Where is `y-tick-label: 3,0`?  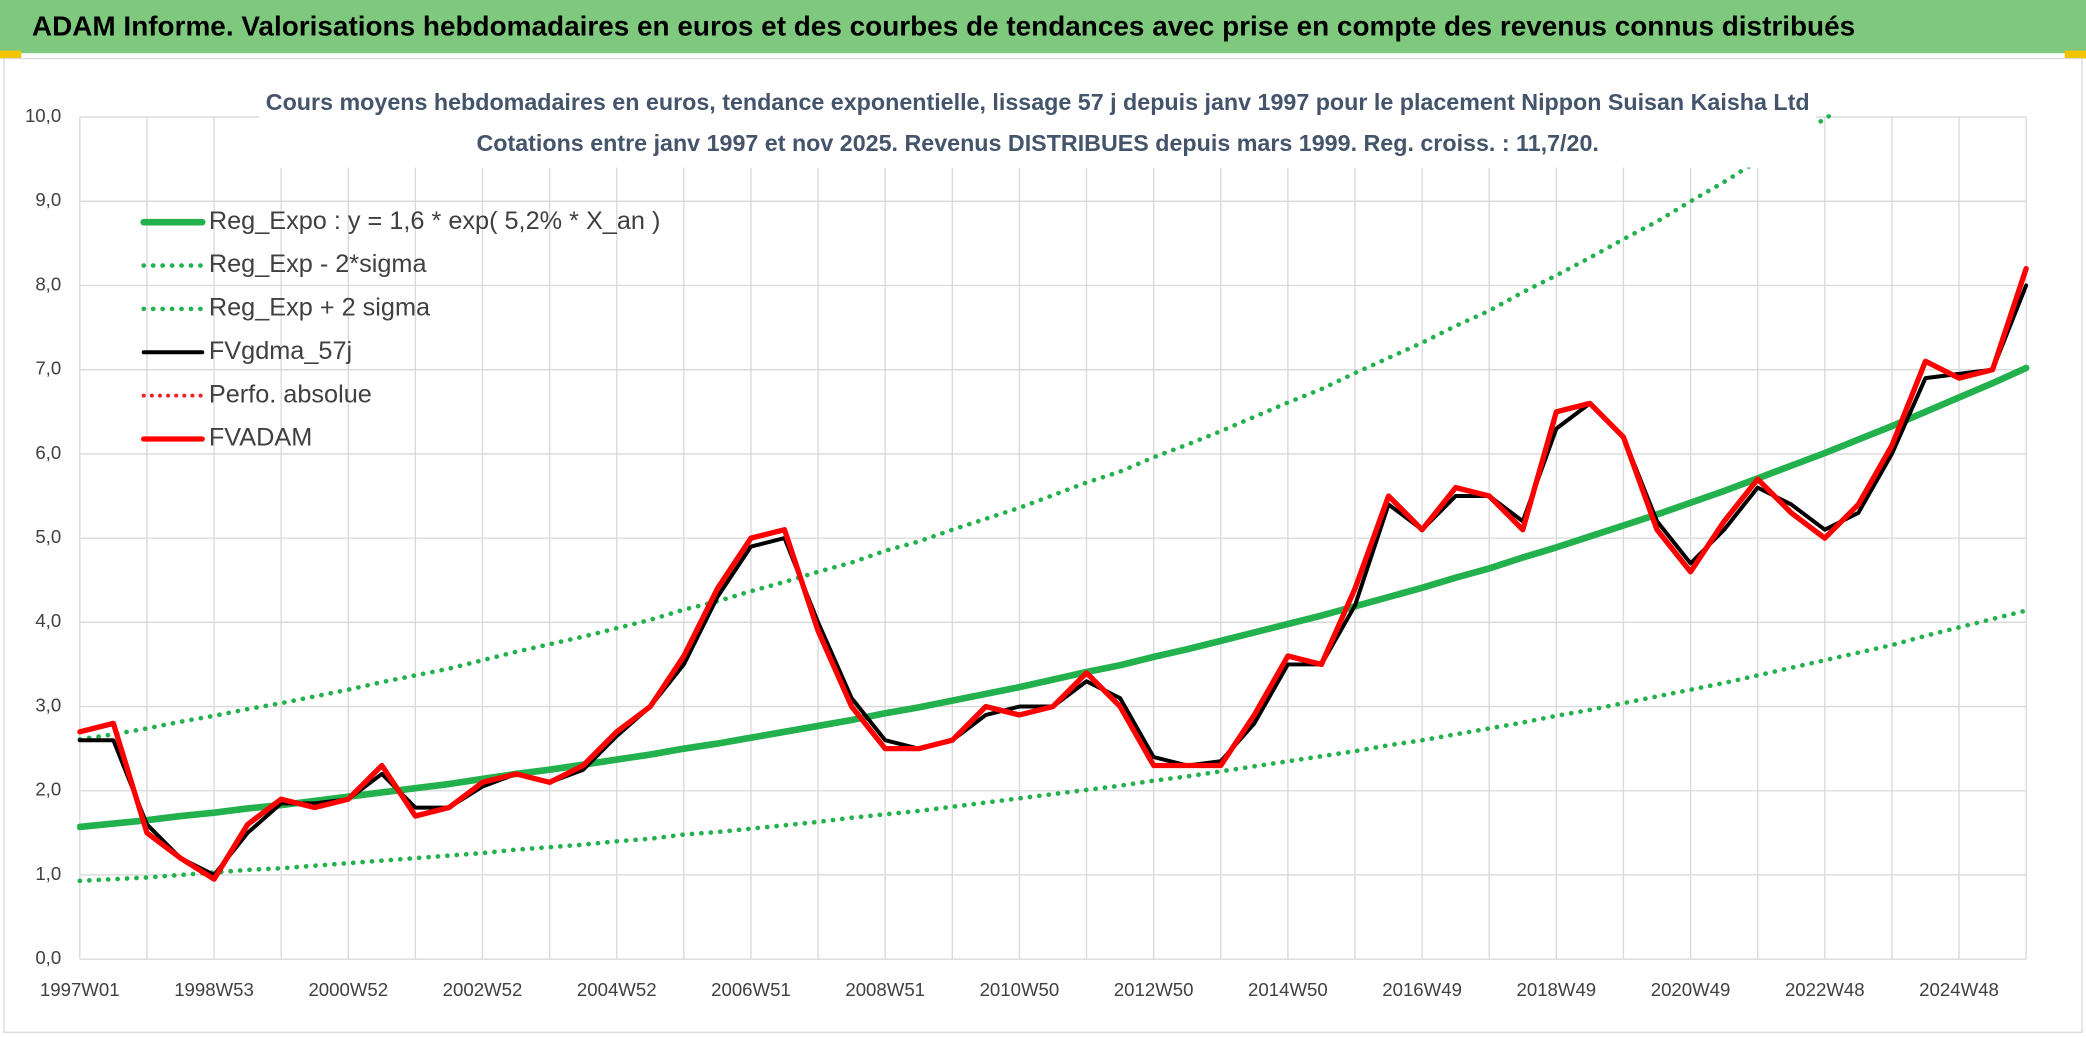 y-tick-label: 3,0 is located at coordinates (48, 704).